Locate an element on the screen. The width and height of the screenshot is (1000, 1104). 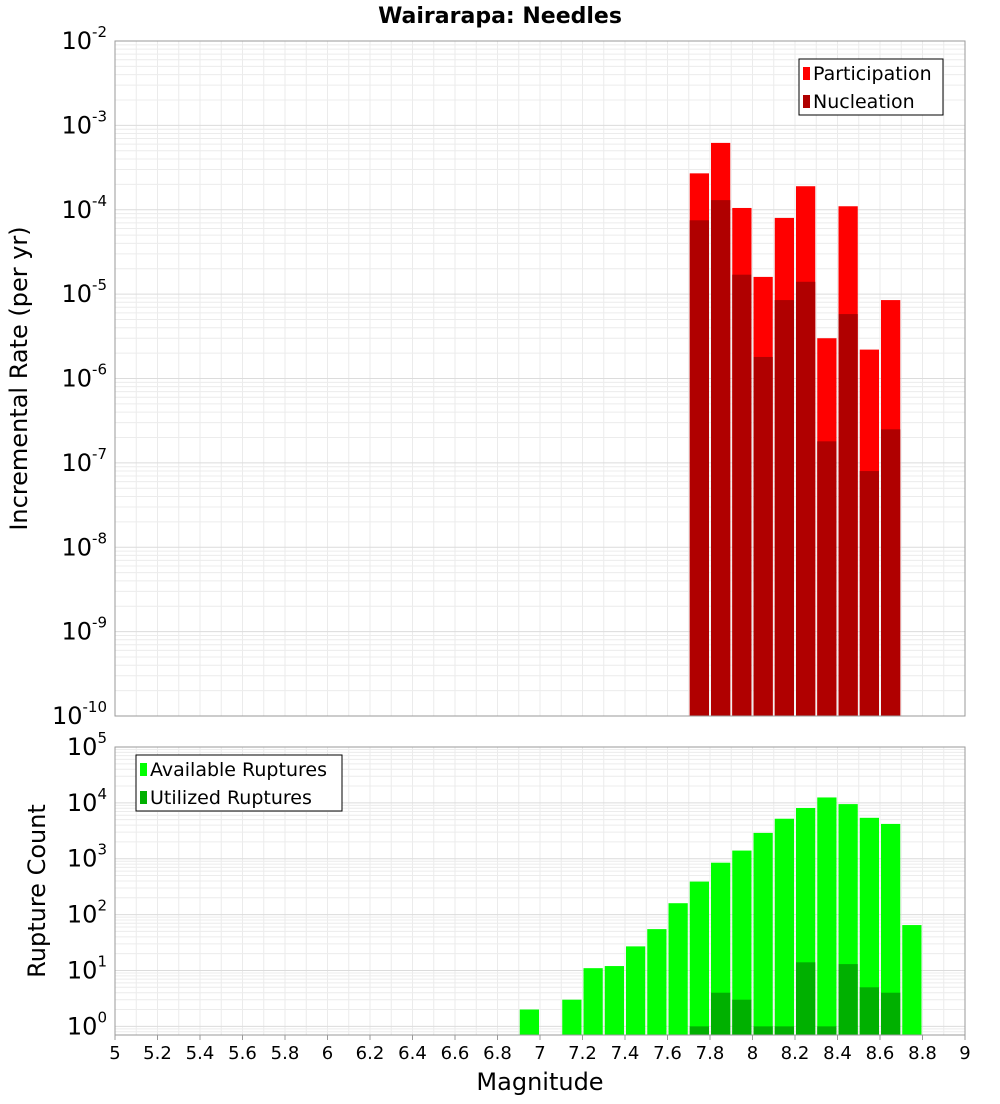
y-tick-exponent: 3 is located at coordinates (102, 850).